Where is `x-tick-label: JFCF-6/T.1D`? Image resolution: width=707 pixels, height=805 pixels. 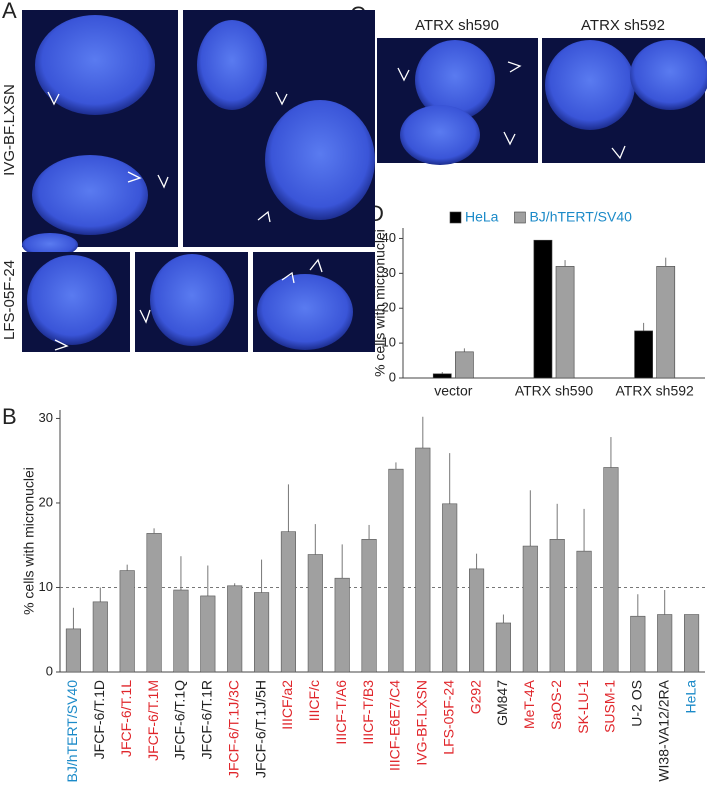 x-tick-label: JFCF-6/T.1D is located at coordinates (99, 719).